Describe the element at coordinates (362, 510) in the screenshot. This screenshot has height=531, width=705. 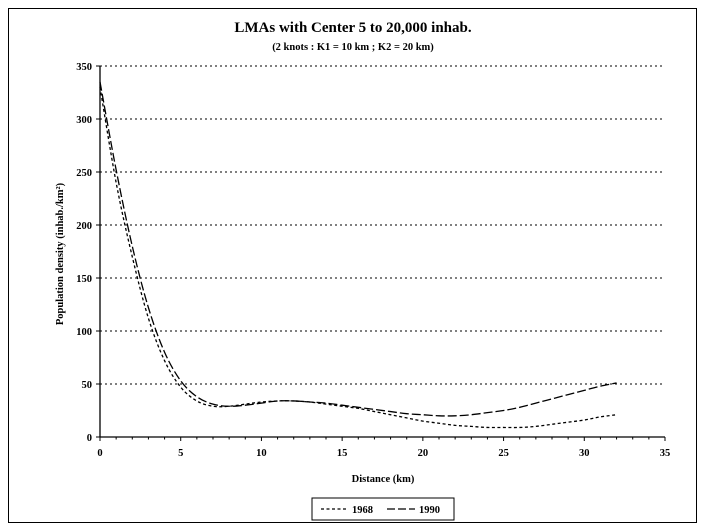
I see `legend-label-1968: 1968` at that location.